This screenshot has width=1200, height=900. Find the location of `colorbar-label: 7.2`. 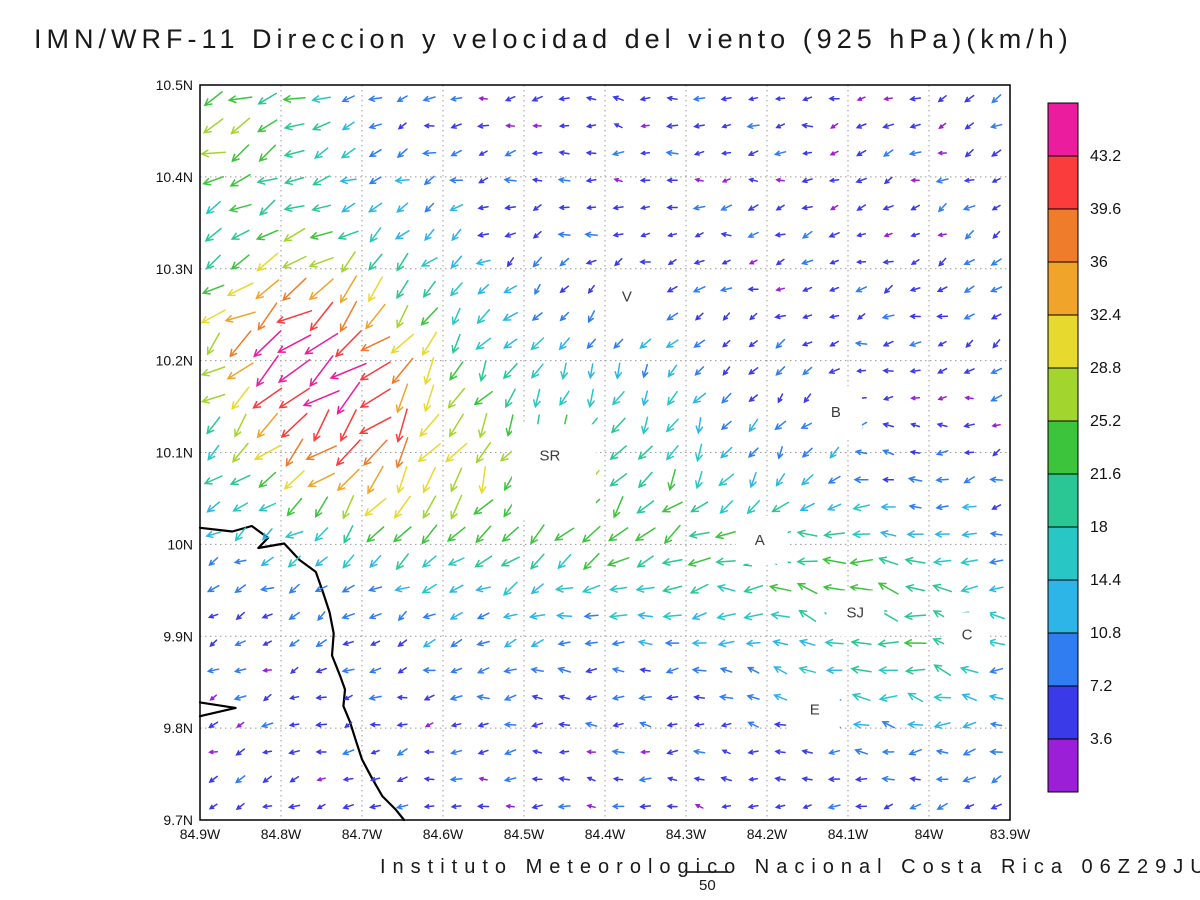

colorbar-label: 7.2 is located at coordinates (1101, 686).